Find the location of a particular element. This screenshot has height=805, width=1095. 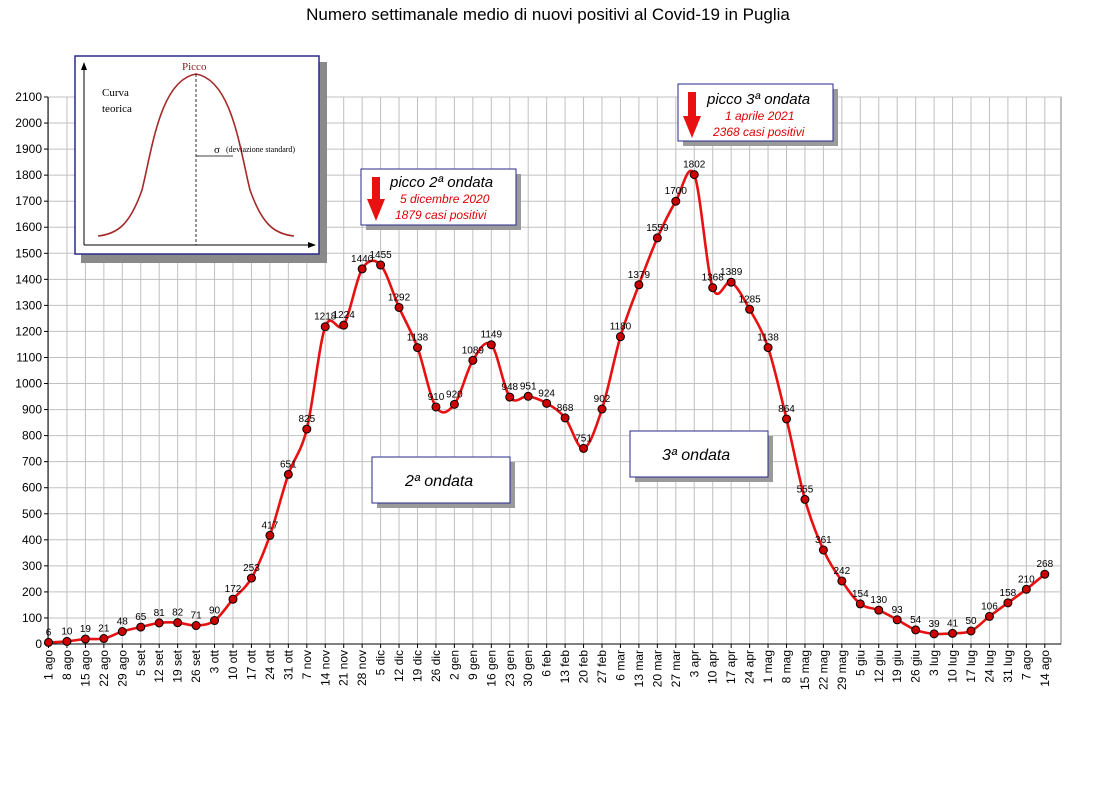

y-tick-label: 1500 is located at coordinates (28, 253).